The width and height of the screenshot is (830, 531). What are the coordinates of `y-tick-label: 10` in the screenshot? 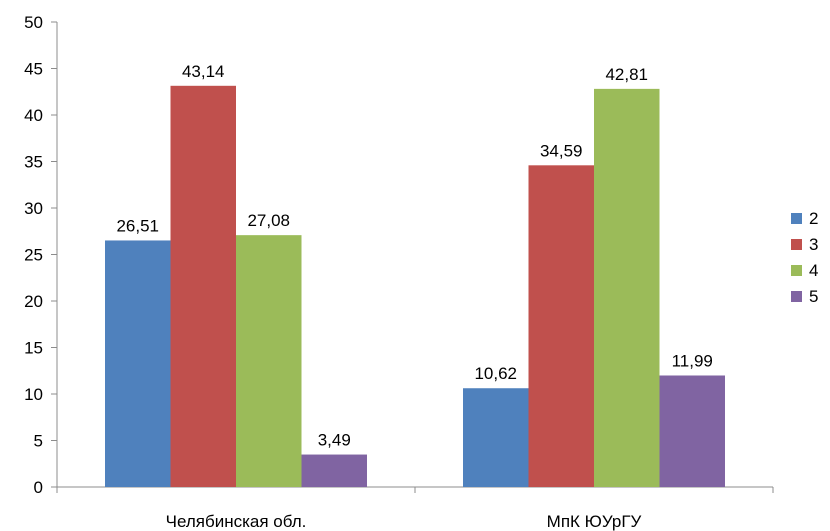 It's located at (33, 394).